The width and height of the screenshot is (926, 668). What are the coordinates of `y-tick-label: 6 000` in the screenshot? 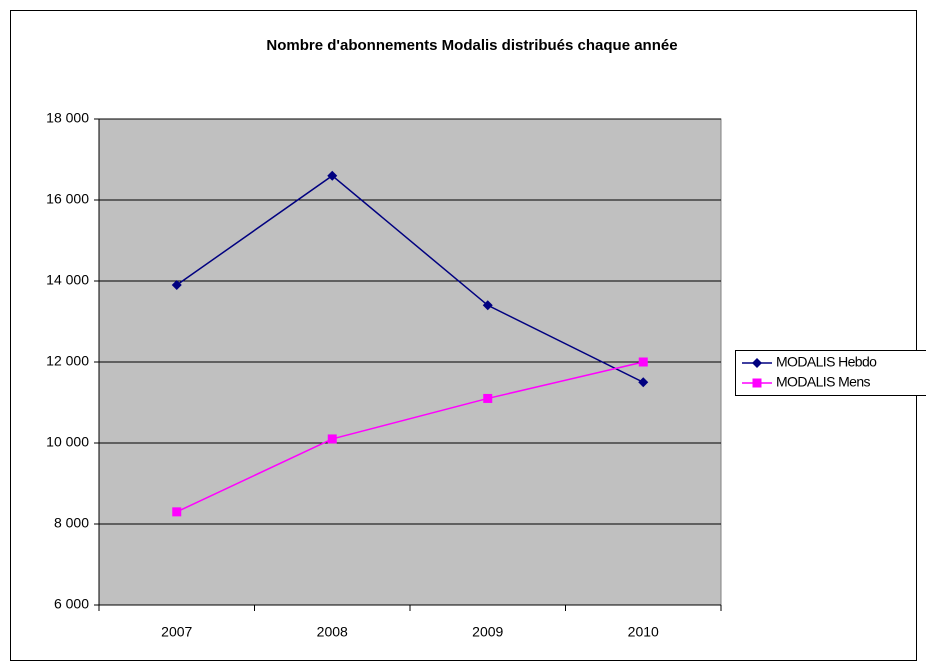 It's located at (71, 604).